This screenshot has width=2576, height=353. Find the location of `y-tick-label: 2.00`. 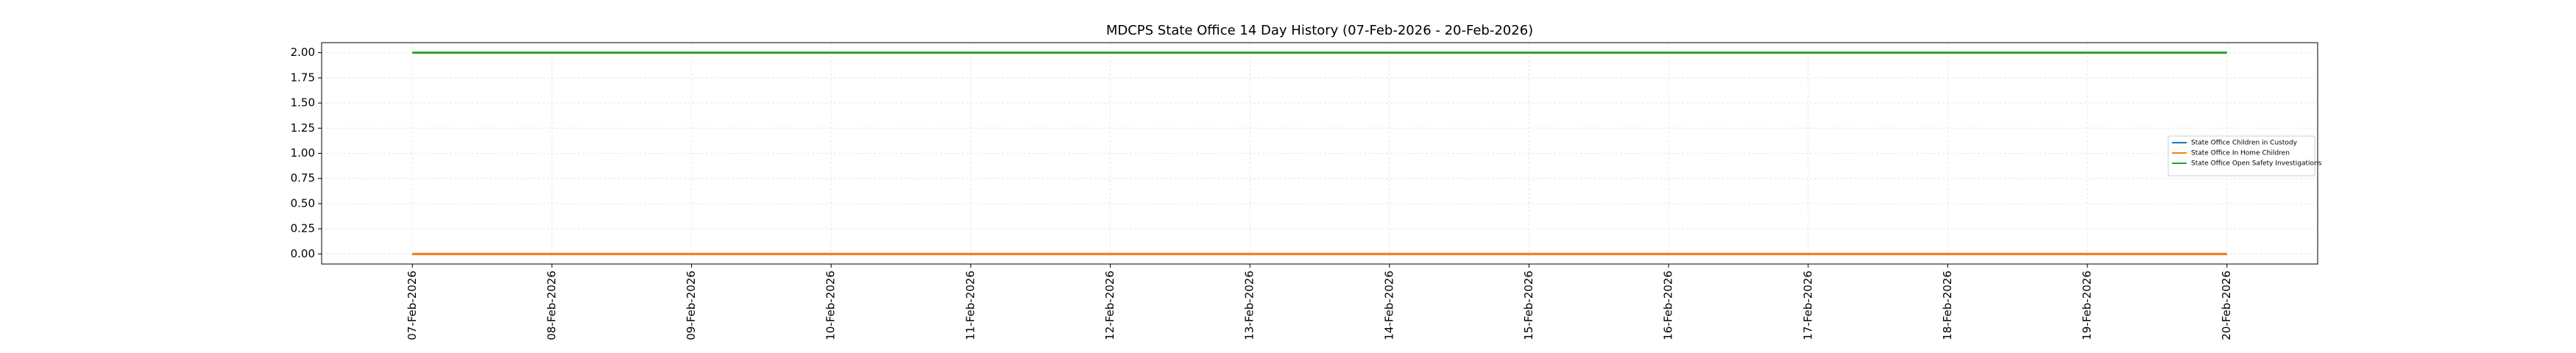

y-tick-label: 2.00 is located at coordinates (303, 53).